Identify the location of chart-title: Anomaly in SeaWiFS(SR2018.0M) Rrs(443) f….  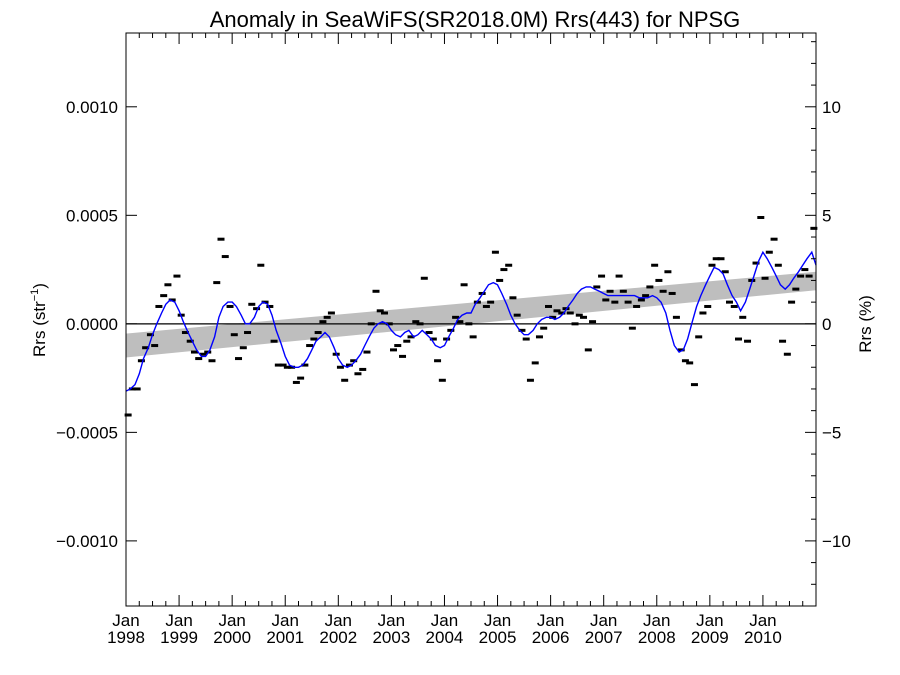
(475, 19).